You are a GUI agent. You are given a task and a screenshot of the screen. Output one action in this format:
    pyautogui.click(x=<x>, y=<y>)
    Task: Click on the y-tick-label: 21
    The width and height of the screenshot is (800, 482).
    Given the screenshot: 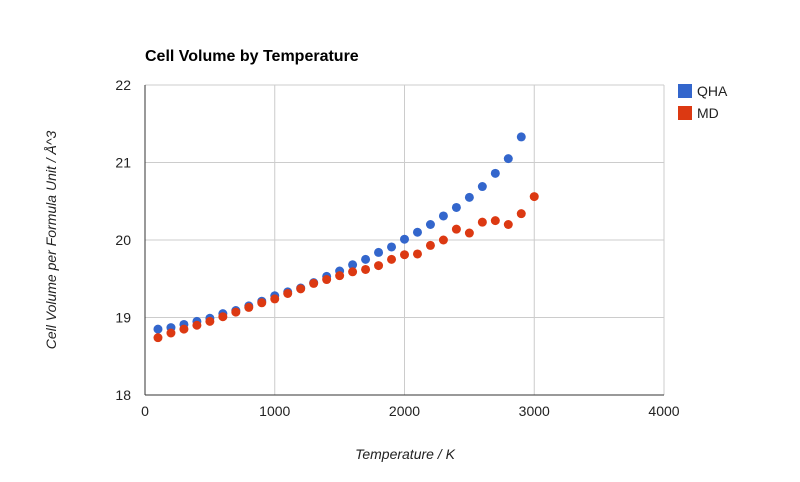 What is the action you would take?
    pyautogui.click(x=123, y=163)
    